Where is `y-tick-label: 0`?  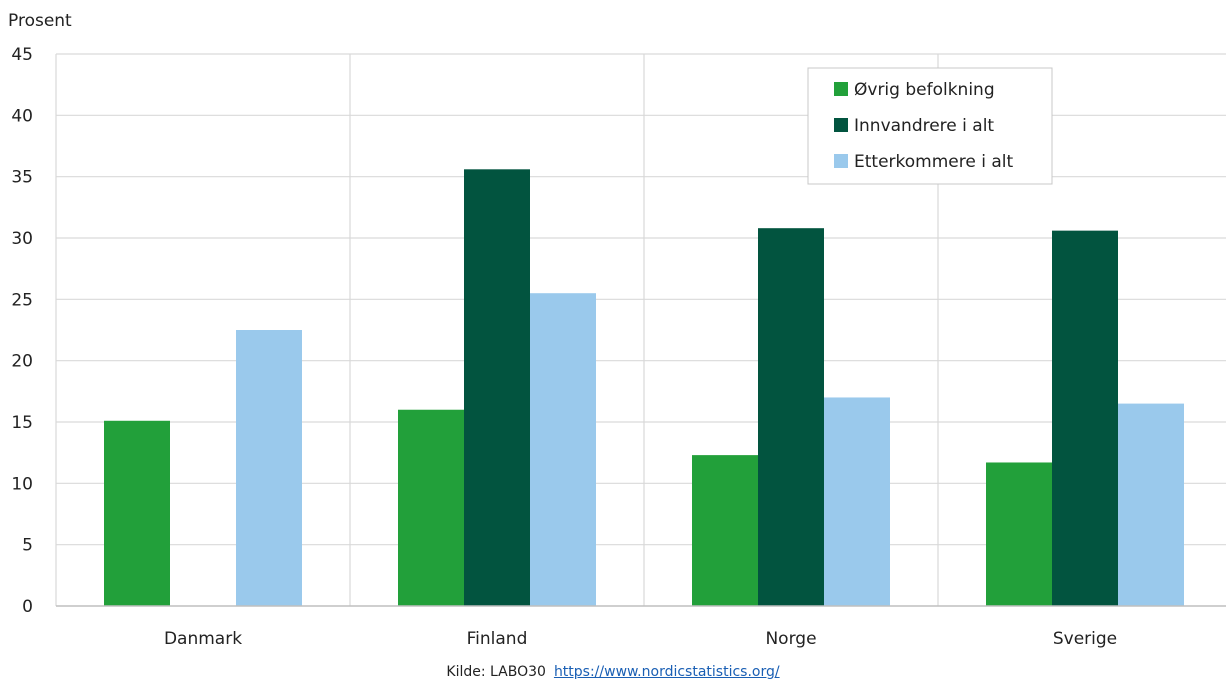 y-tick-label: 0 is located at coordinates (27, 607).